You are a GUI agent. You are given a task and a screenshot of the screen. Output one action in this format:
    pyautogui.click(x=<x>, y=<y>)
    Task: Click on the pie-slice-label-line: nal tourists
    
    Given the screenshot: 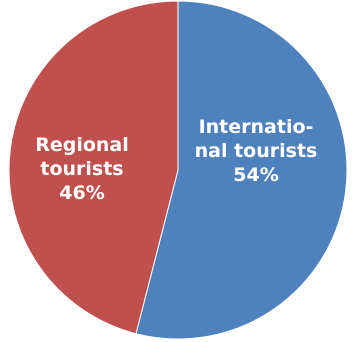 What is the action you would take?
    pyautogui.click(x=256, y=151)
    